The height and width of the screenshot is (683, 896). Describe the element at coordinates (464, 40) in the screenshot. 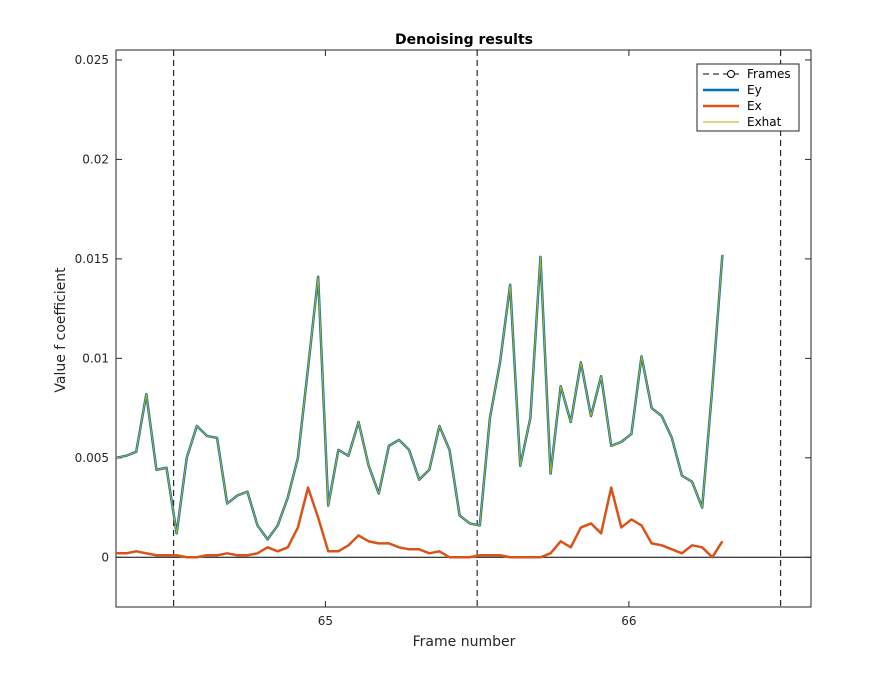

I see `chart-title: Denoising results` at that location.